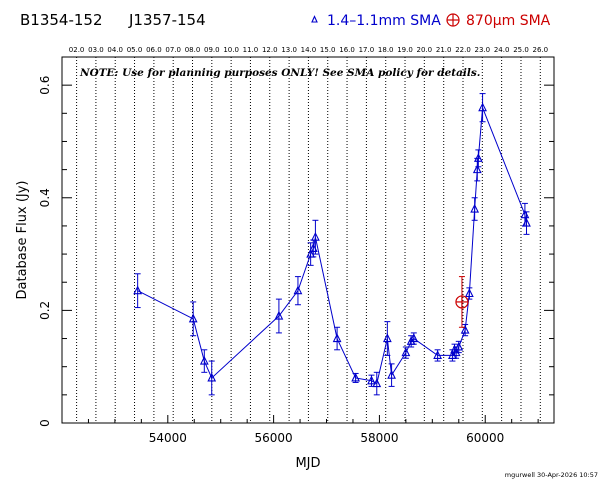 This screenshot has height=481, width=601. I want to click on top-tick-label: 17.0, so click(367, 50).